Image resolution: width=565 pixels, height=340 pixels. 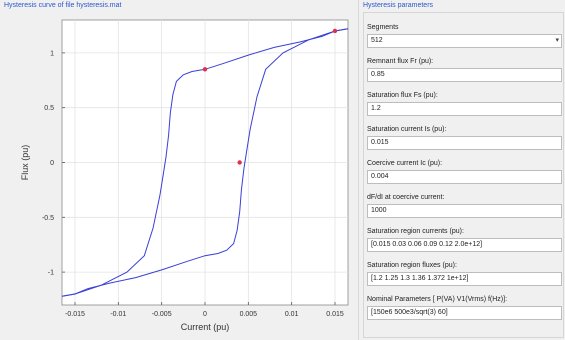 What do you see at coordinates (464, 75) in the screenshot?
I see `param-input-1: 0.85` at bounding box center [464, 75].